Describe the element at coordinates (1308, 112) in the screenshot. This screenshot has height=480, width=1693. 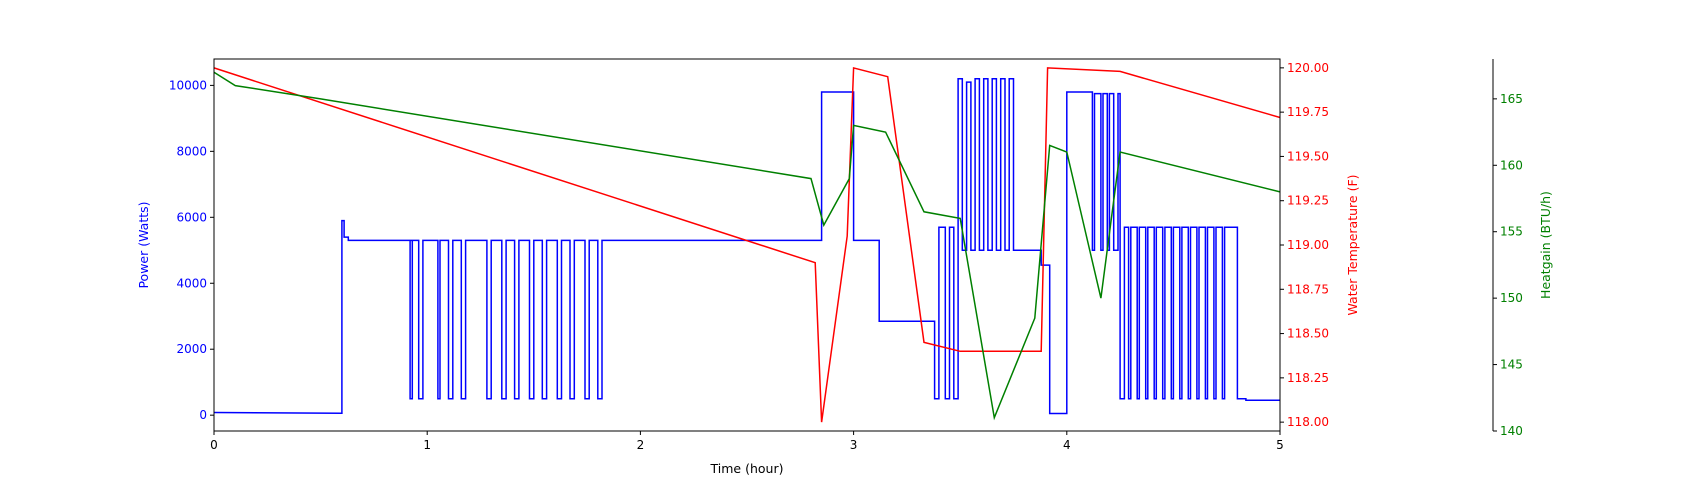
I see `water-temp-tick-label: 119.75` at that location.